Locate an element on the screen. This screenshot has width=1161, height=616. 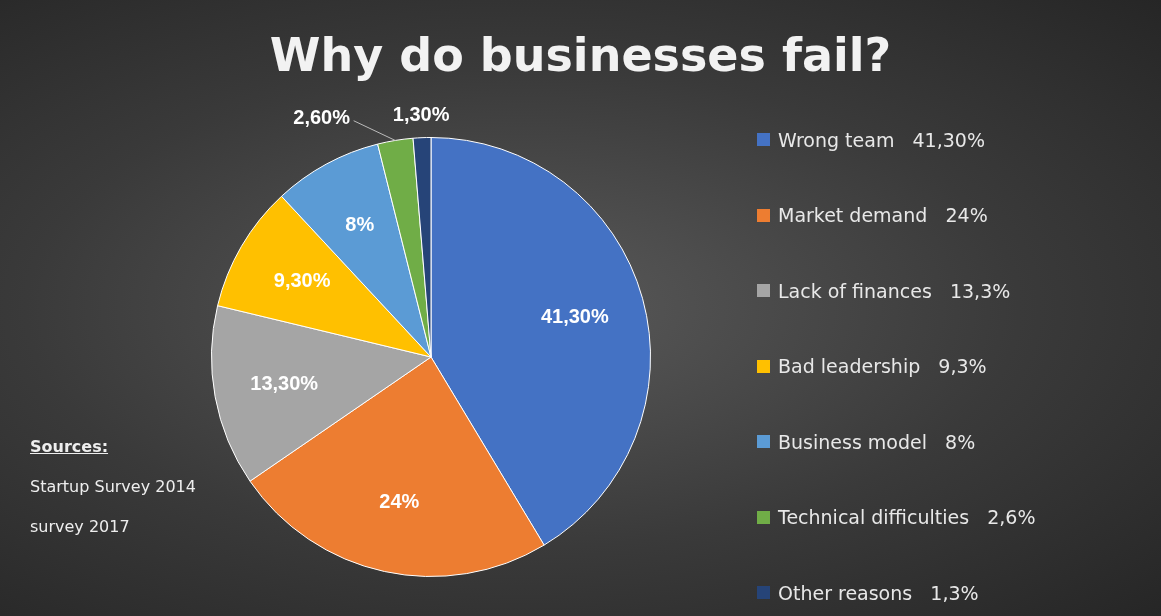
data-label: 41,30% is located at coordinates (574, 315).